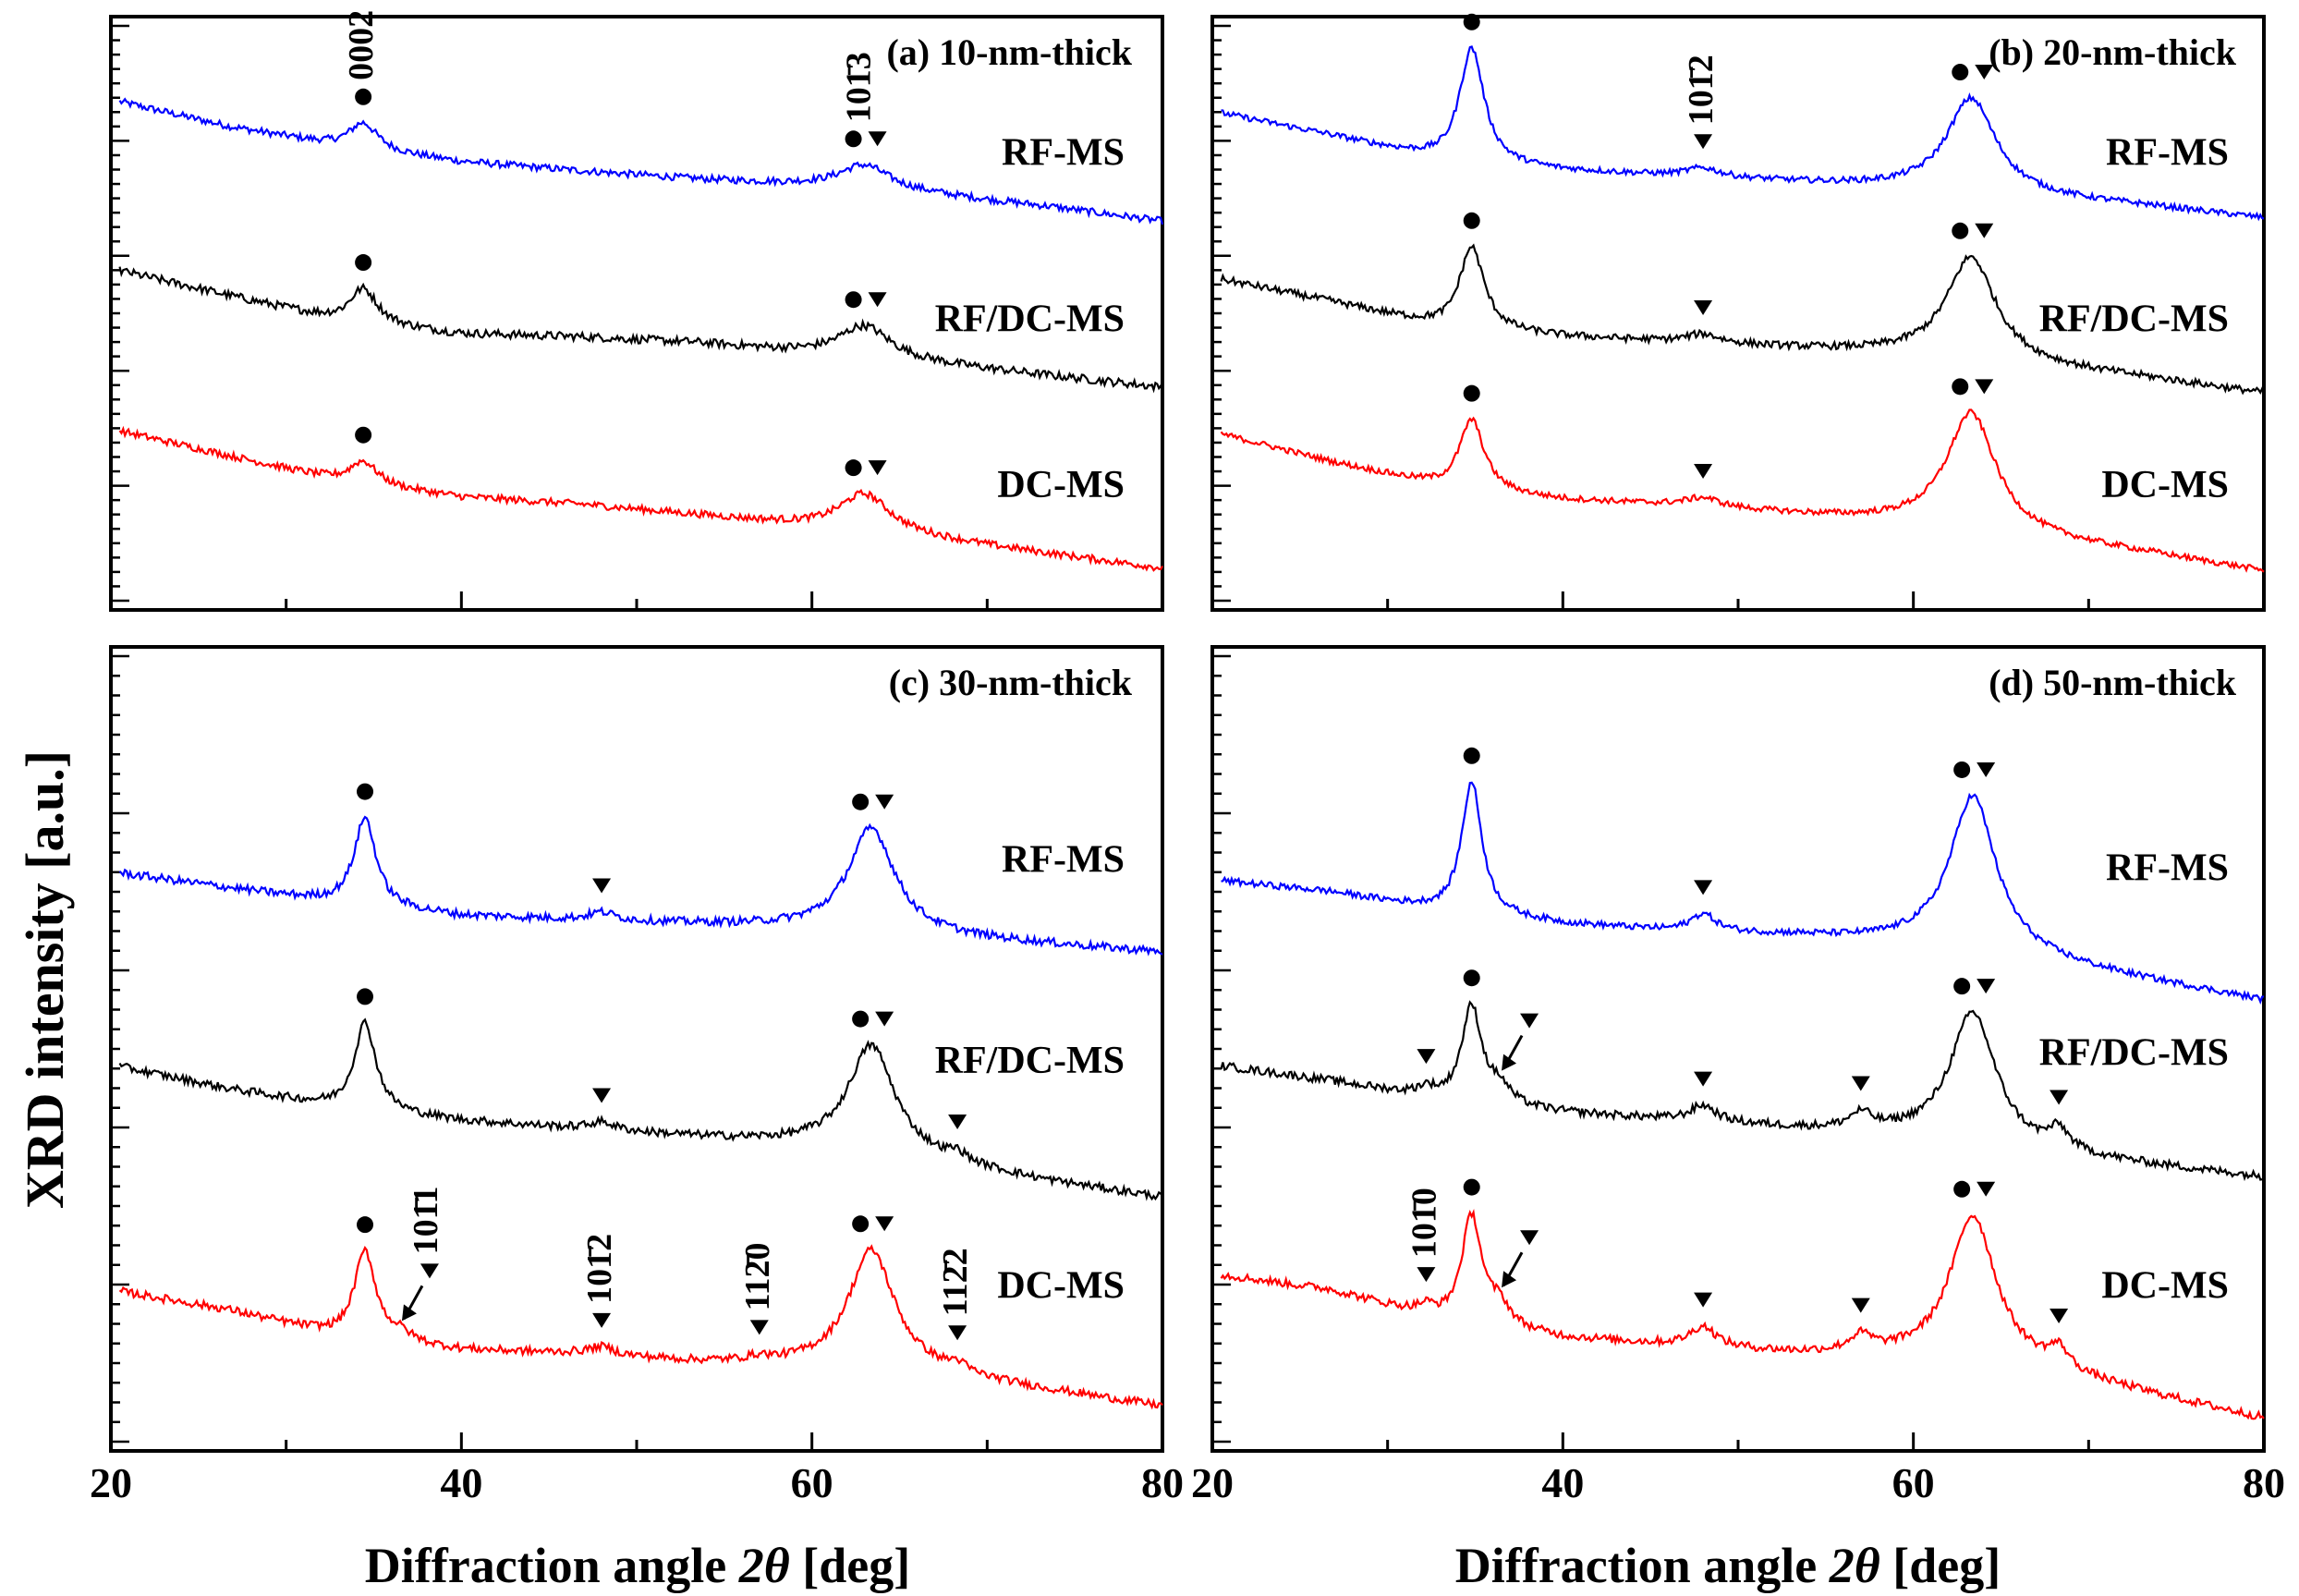 The height and width of the screenshot is (1596, 2299). Describe the element at coordinates (2113, 682) in the screenshot. I see `panel-title: (d) 50-nm-thick` at that location.